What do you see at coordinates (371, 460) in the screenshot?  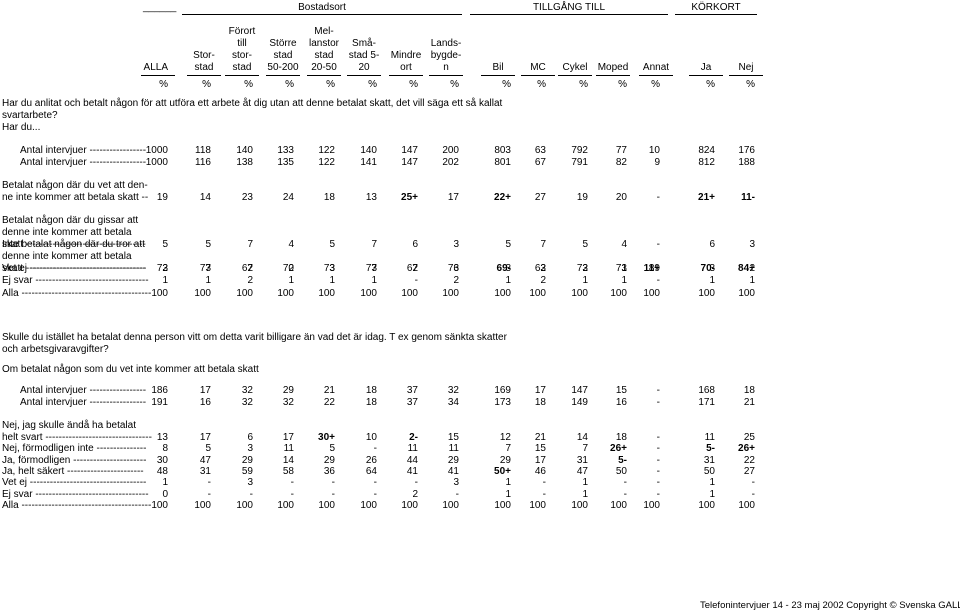 I see `table-cell: 26` at bounding box center [371, 460].